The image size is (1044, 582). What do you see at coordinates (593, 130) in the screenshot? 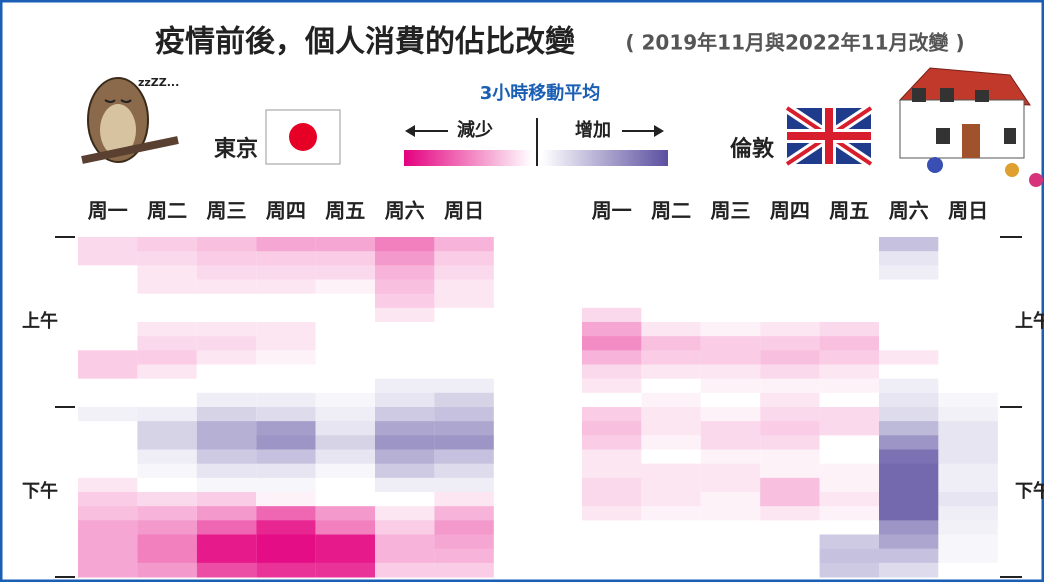
I see `legend-increase: 增加` at bounding box center [593, 130].